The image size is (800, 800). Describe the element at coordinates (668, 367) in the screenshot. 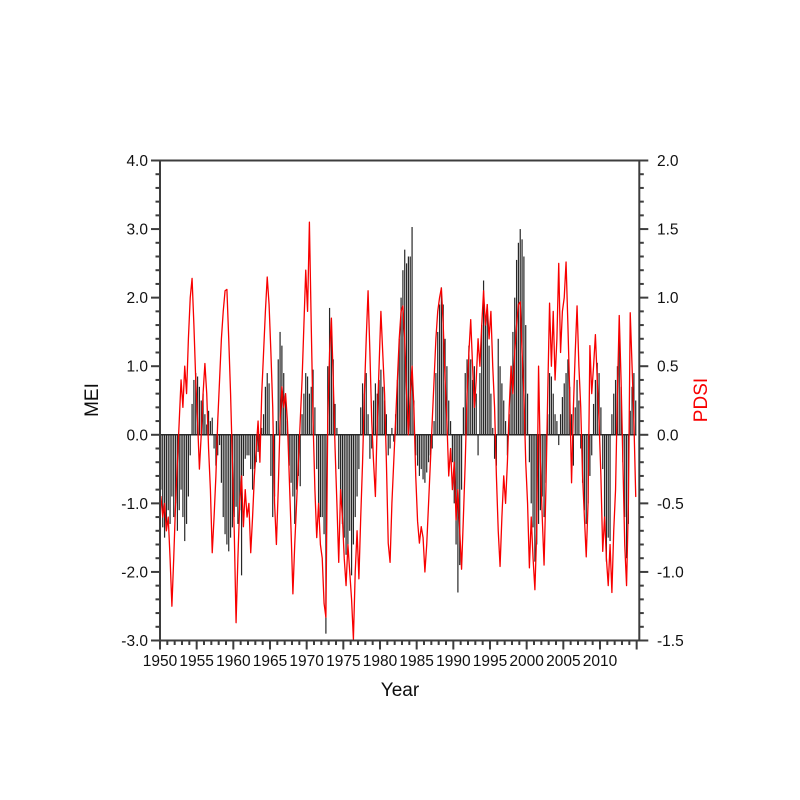

I see `right-tick-label: 0.5` at that location.